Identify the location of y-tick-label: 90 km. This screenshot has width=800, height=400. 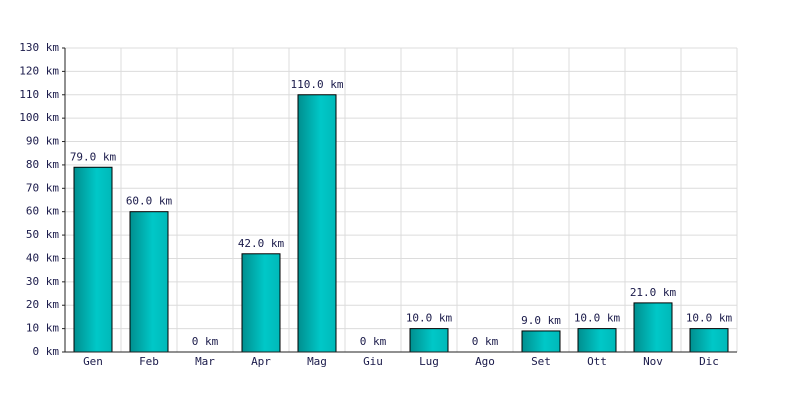
(42, 141).